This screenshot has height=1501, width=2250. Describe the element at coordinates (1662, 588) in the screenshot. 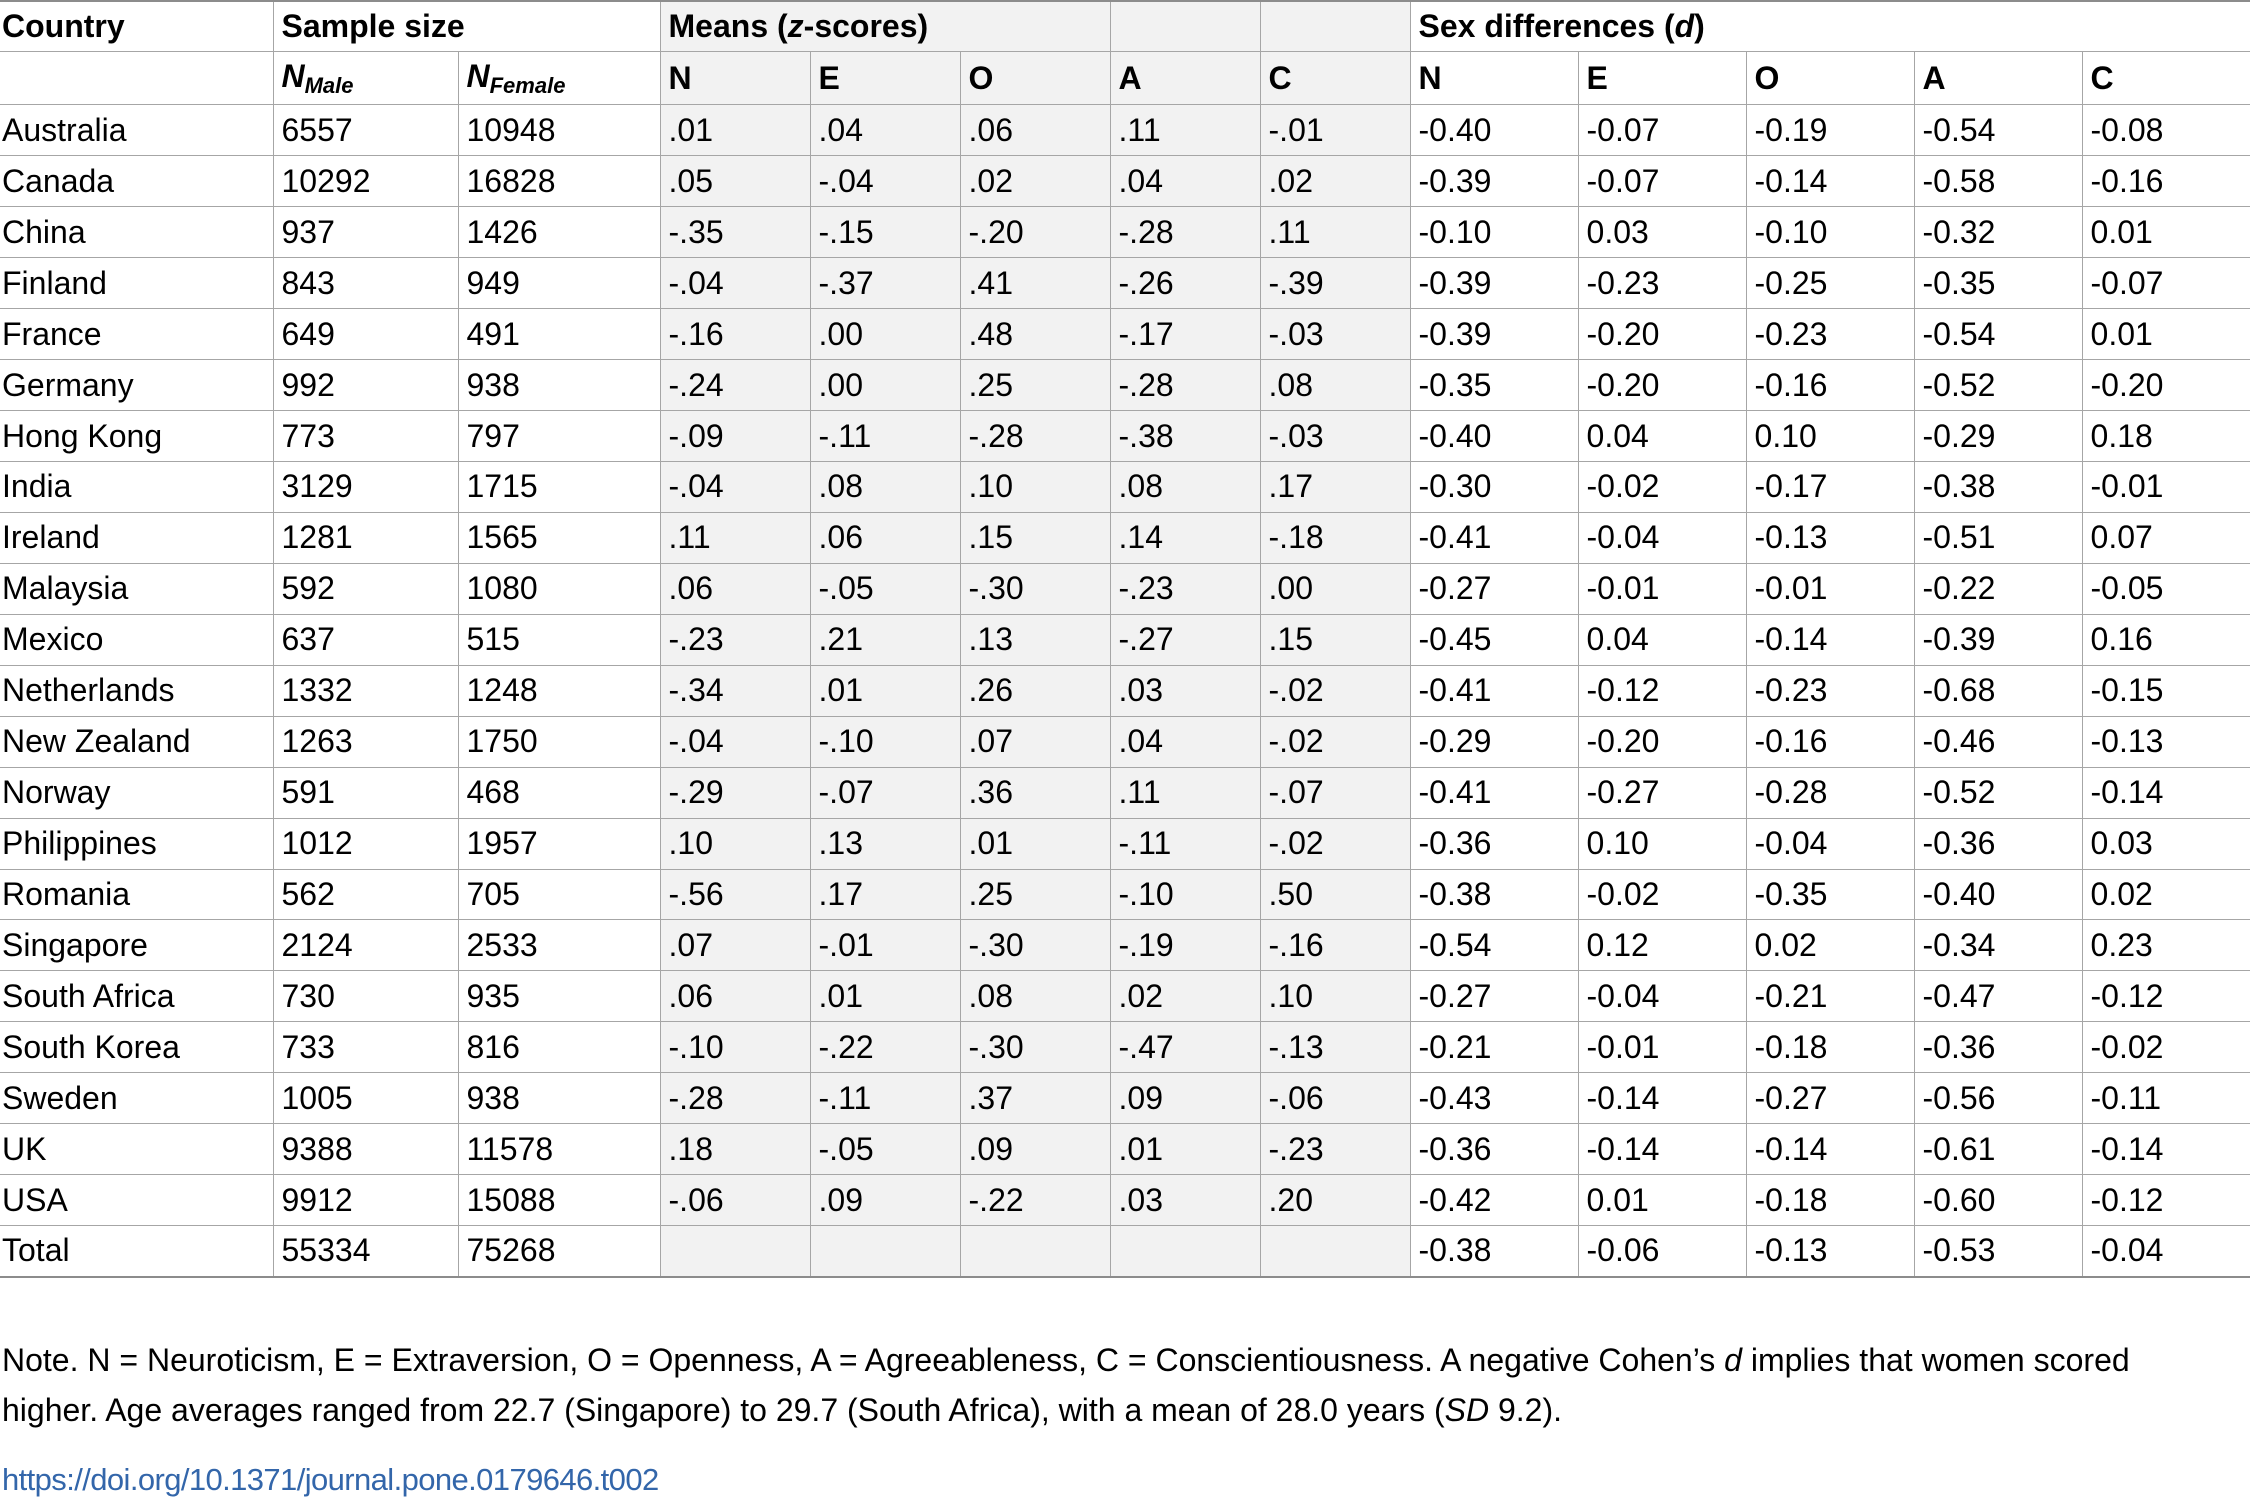

I see `cell-d-e: -0.01` at that location.